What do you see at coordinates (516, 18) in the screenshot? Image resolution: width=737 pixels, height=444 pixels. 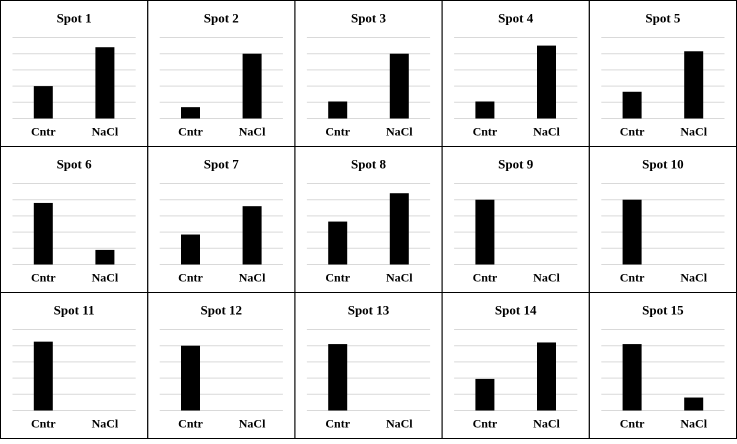 I see `panel-title: Spot 4` at bounding box center [516, 18].